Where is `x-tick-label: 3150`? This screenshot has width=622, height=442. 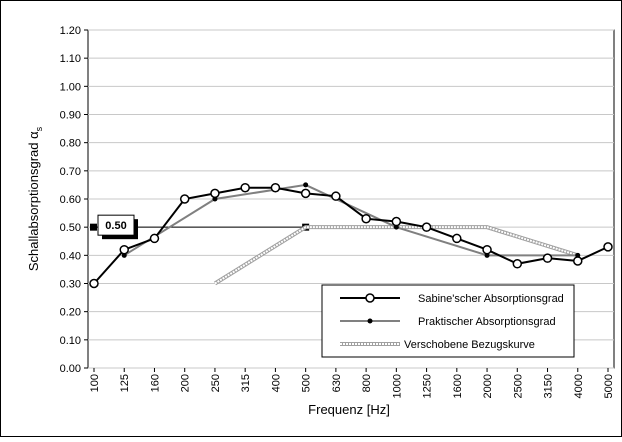
x-tick-label: 3150 is located at coordinates (549, 386).